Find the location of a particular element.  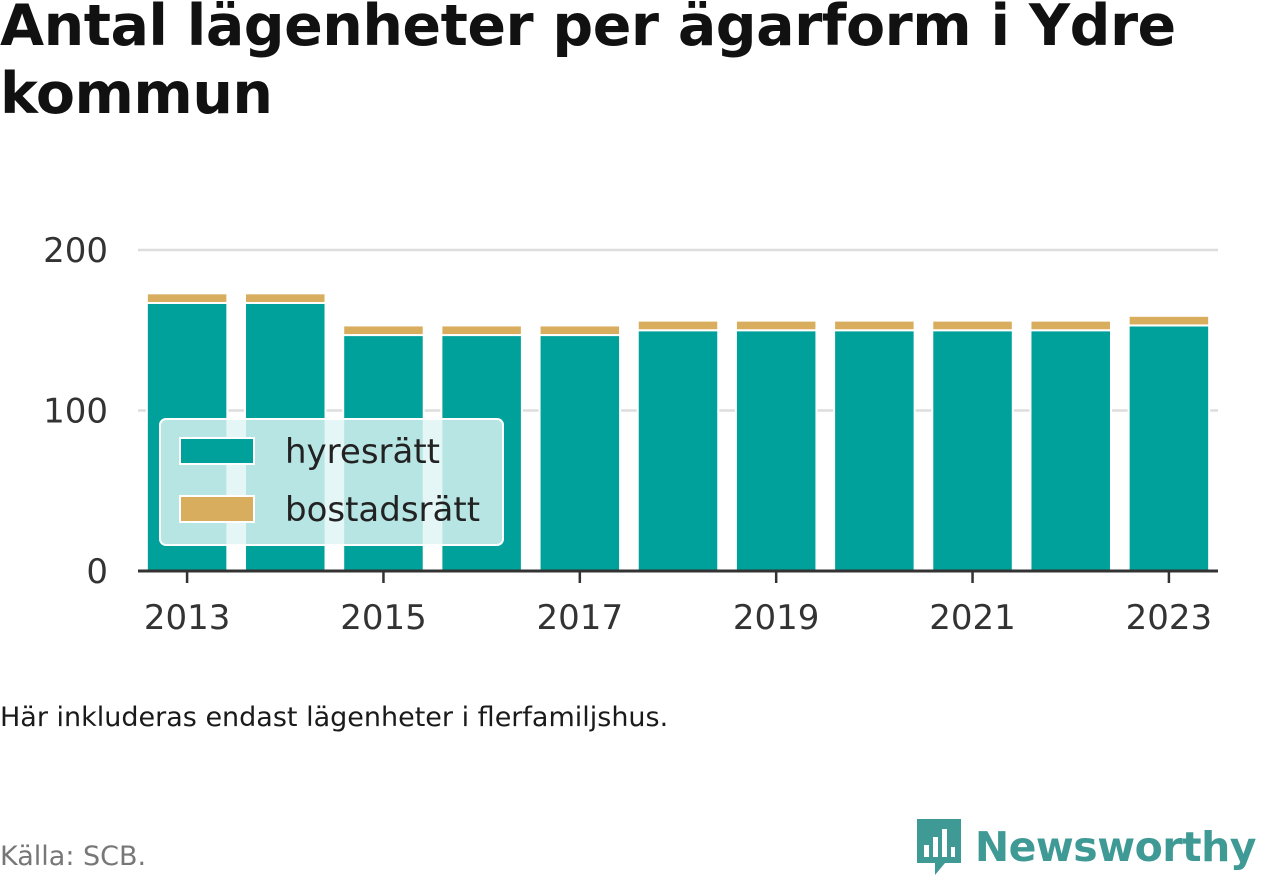

bar-bostadsratt-2013 is located at coordinates (187, 298).